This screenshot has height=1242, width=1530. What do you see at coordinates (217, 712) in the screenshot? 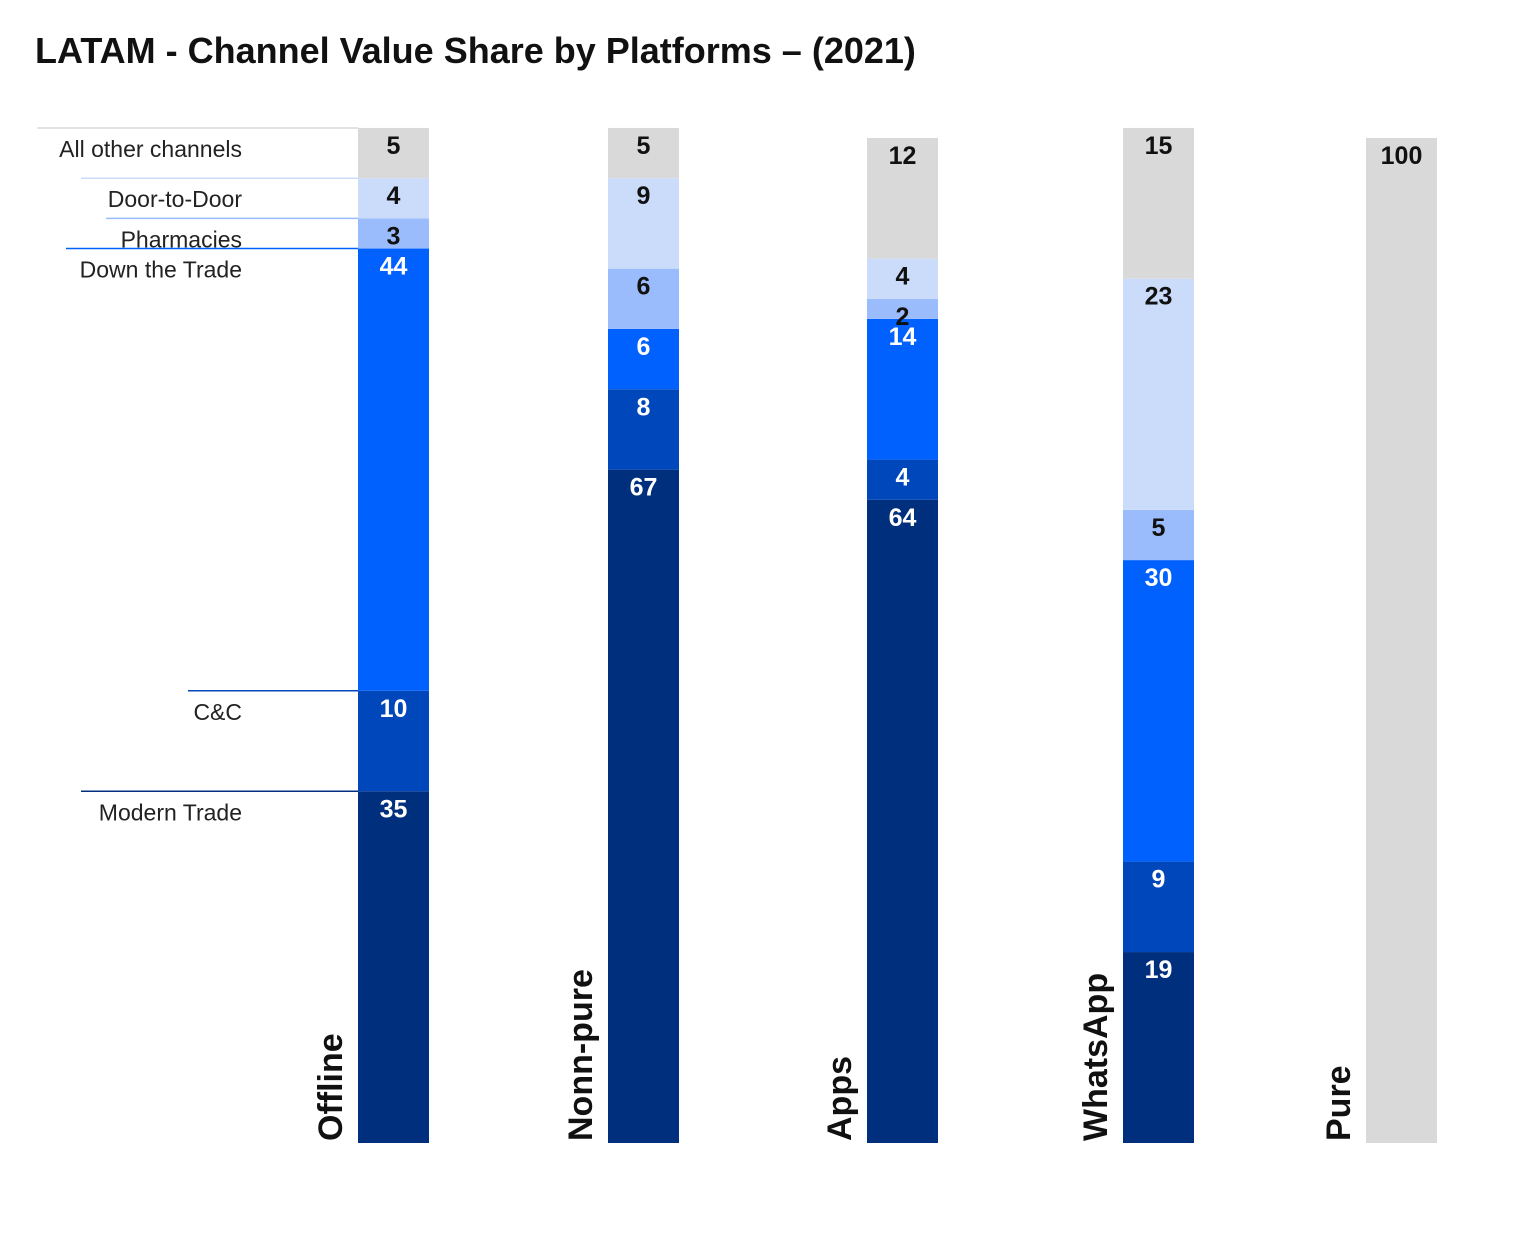
I see `legend-label: C&C` at bounding box center [217, 712].